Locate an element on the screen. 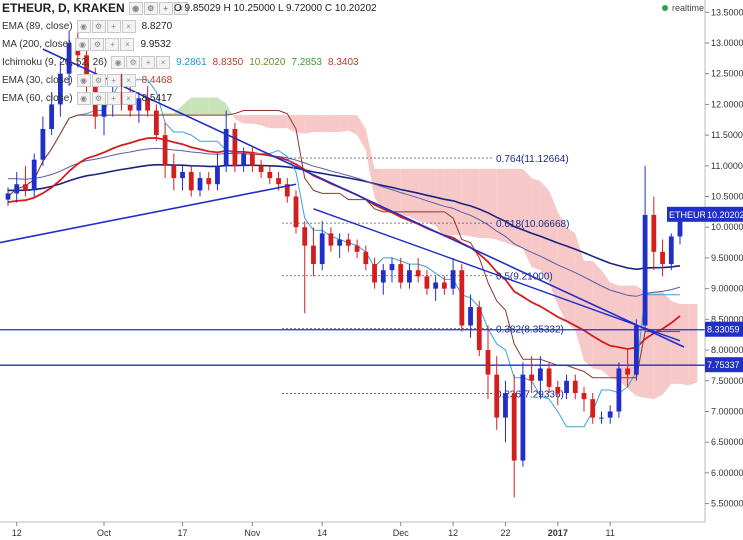 This screenshot has height=540, width=743. y-tick-label: 8.50000 is located at coordinates (727, 319).